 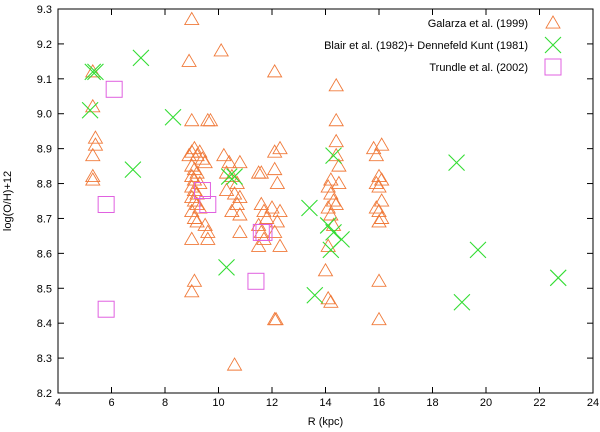 I want to click on legend-label: Trundle et al. (2002), so click(x=478, y=68).